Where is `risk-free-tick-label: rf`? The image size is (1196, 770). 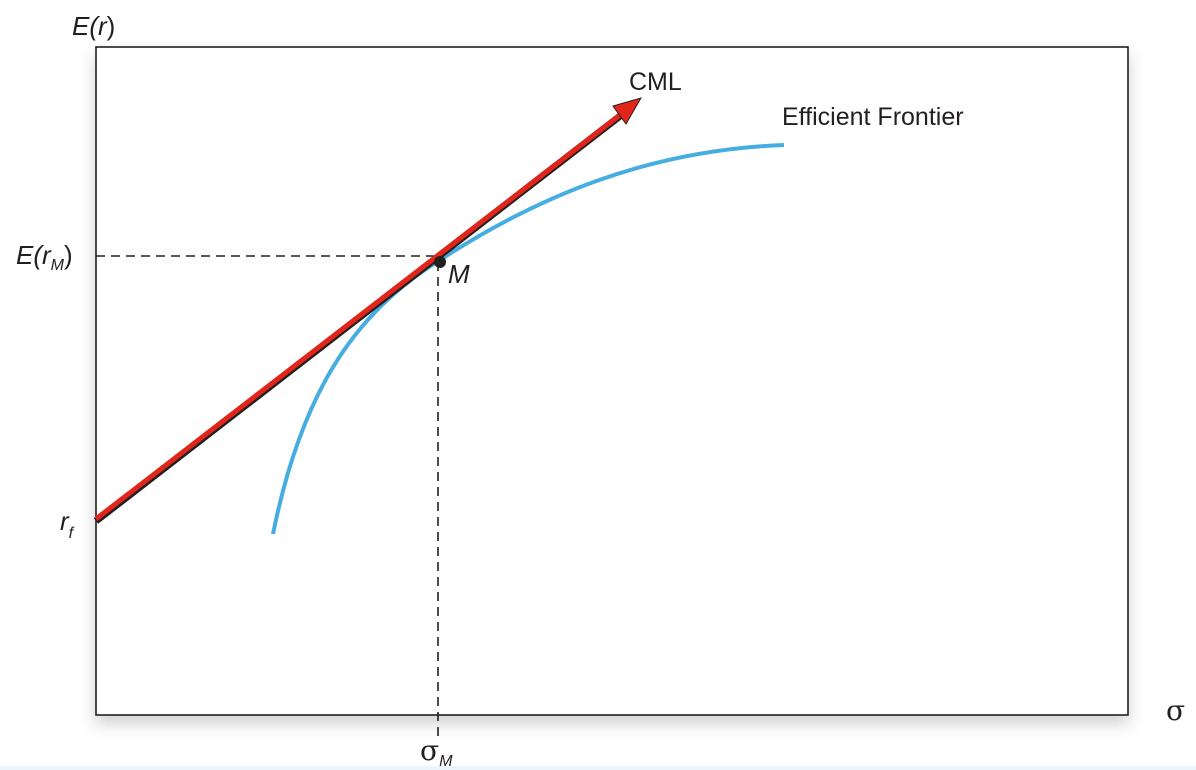
risk-free-tick-label: rf is located at coordinates (67, 524).